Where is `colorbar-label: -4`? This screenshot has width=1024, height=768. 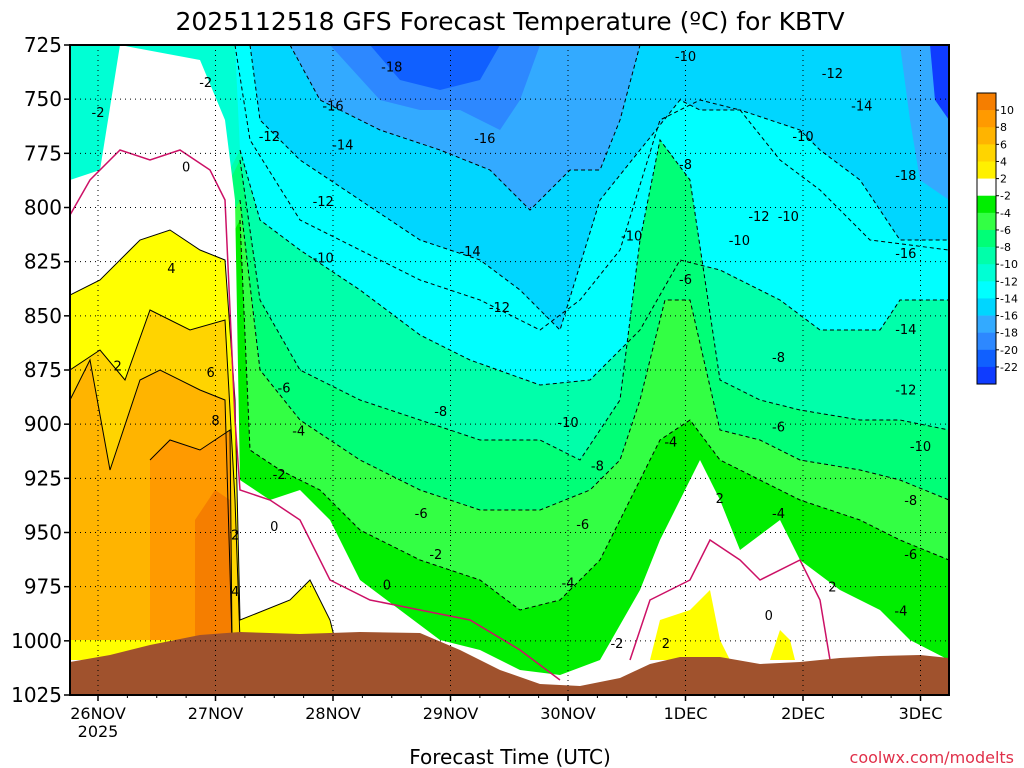
colorbar-label: -4 is located at coordinates (1005, 213).